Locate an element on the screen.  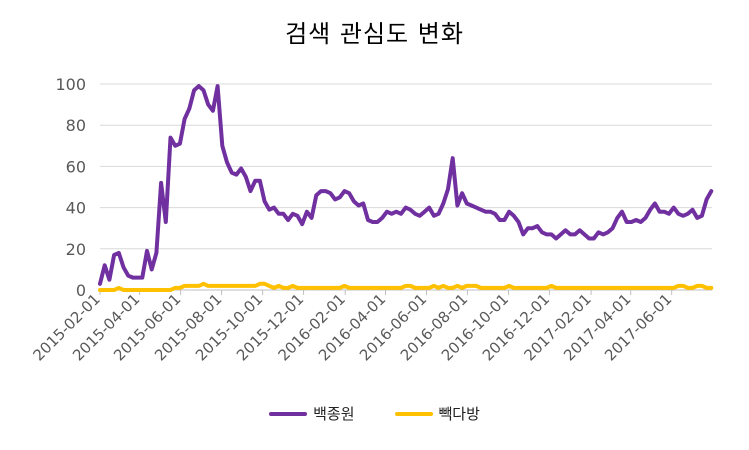
y-tick-label-5: 100 is located at coordinates (70, 84).